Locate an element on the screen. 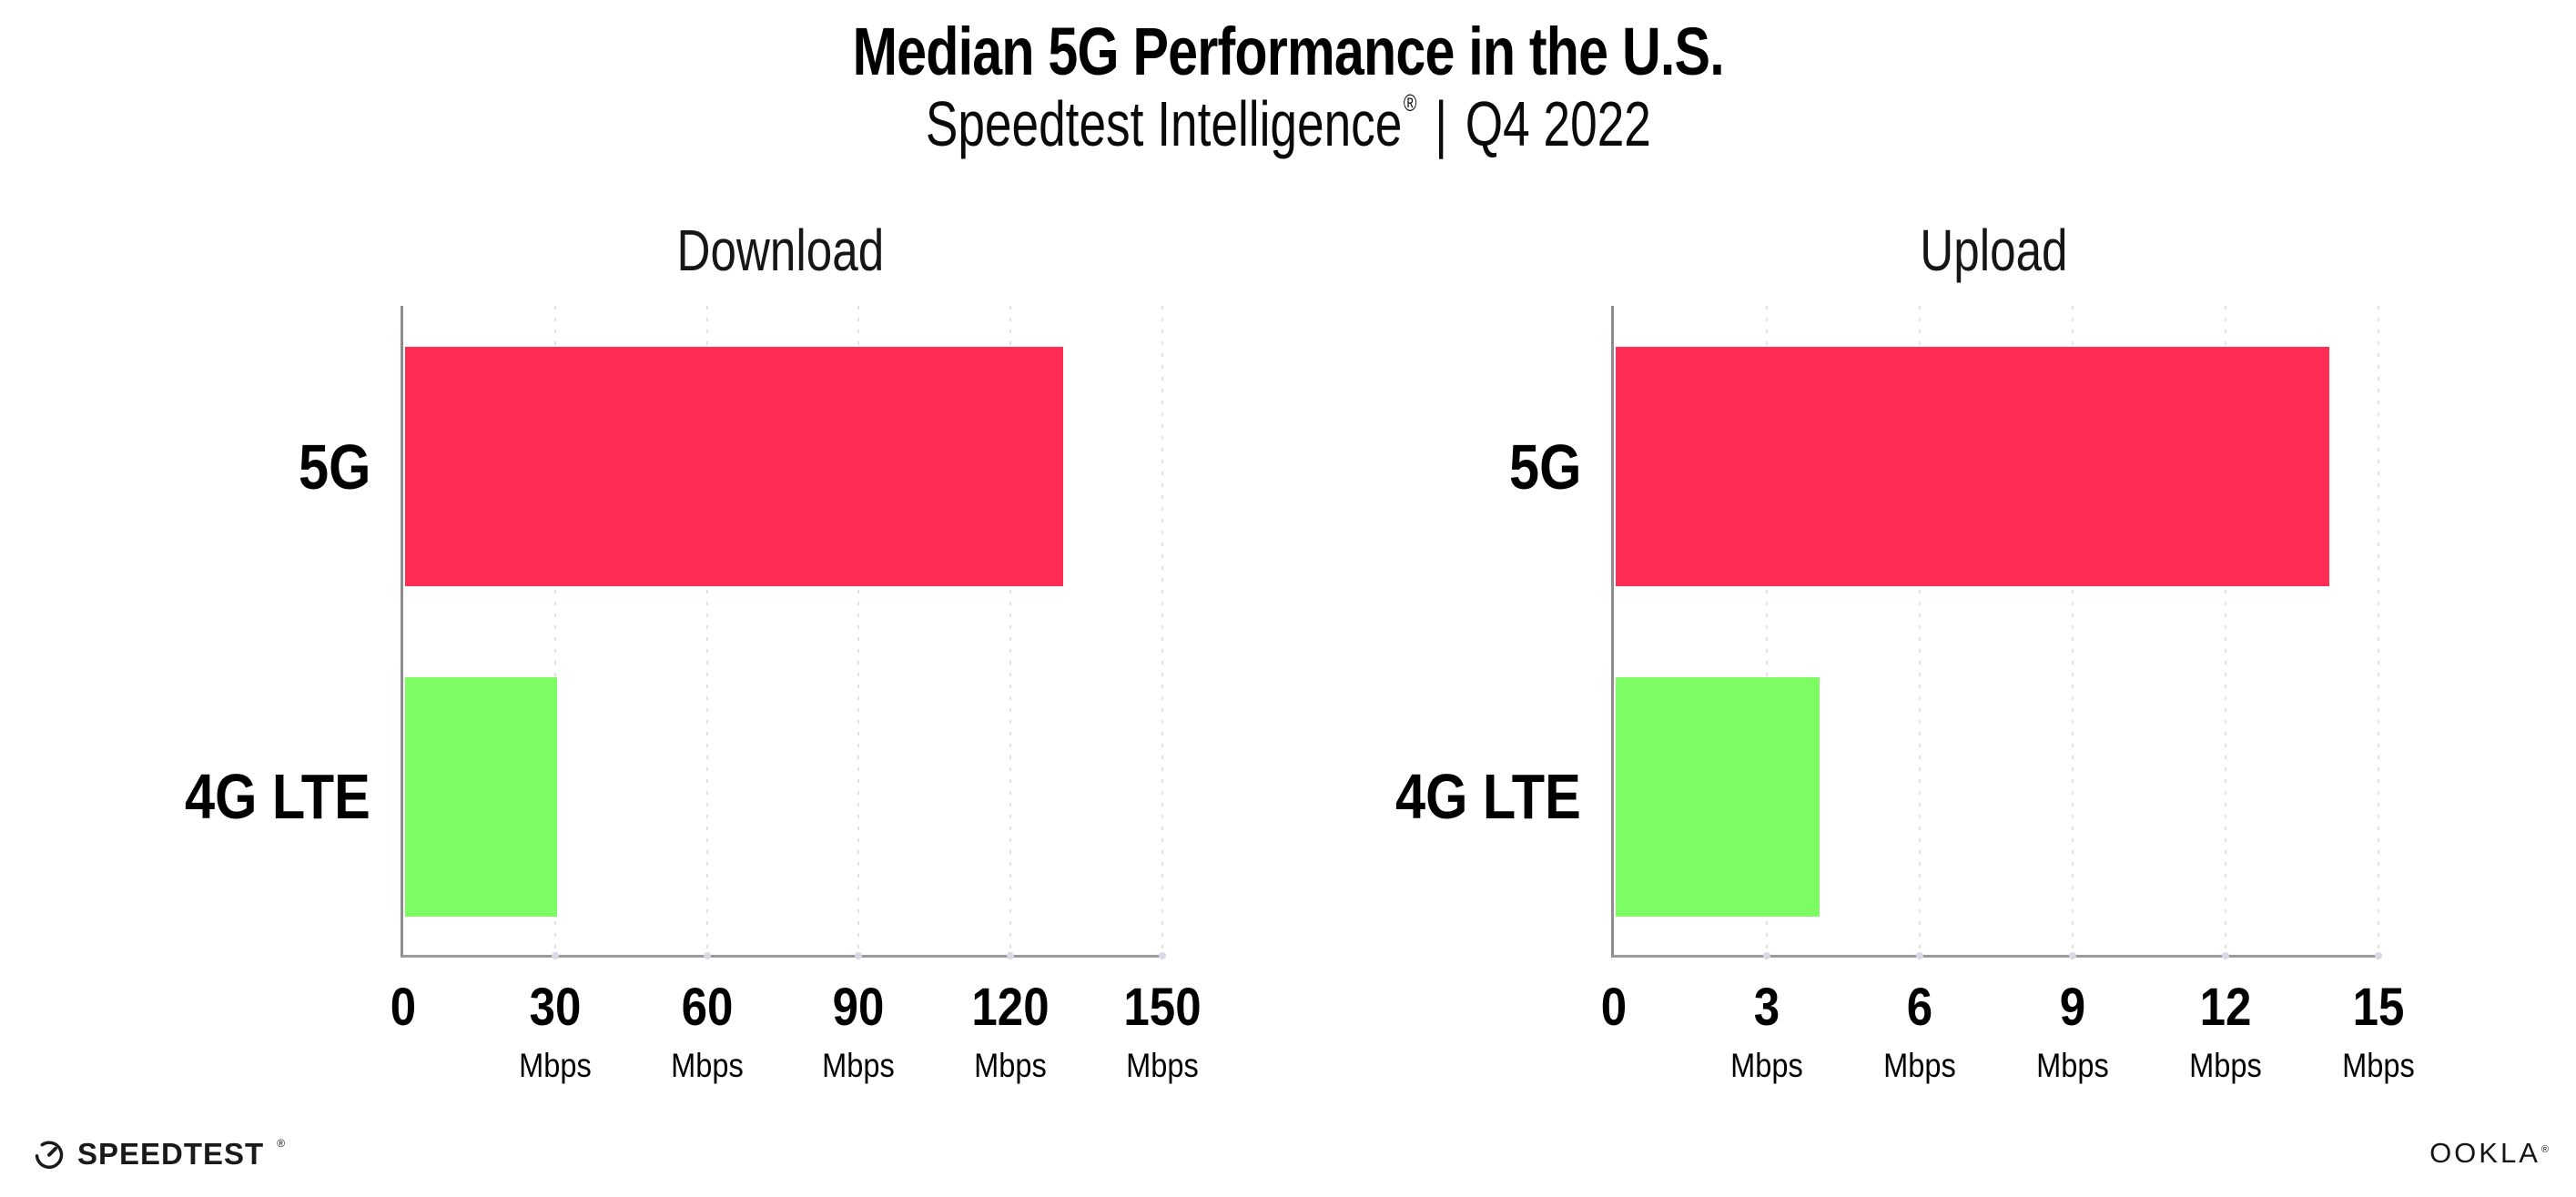 The width and height of the screenshot is (2576, 1197). subtitle-brand: Speedtest Intelligence is located at coordinates (1163, 124).